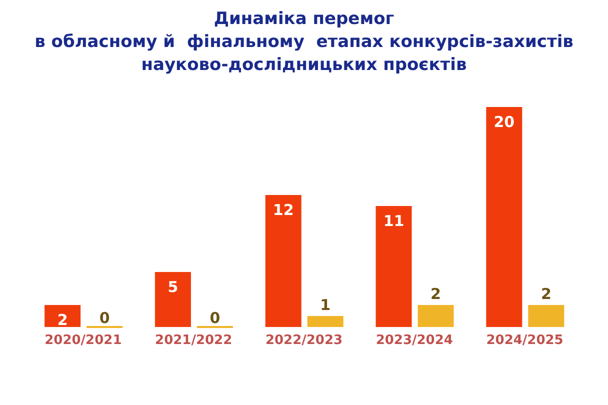 This screenshot has width=608, height=405. I want to click on data-label: 1, so click(325, 305).